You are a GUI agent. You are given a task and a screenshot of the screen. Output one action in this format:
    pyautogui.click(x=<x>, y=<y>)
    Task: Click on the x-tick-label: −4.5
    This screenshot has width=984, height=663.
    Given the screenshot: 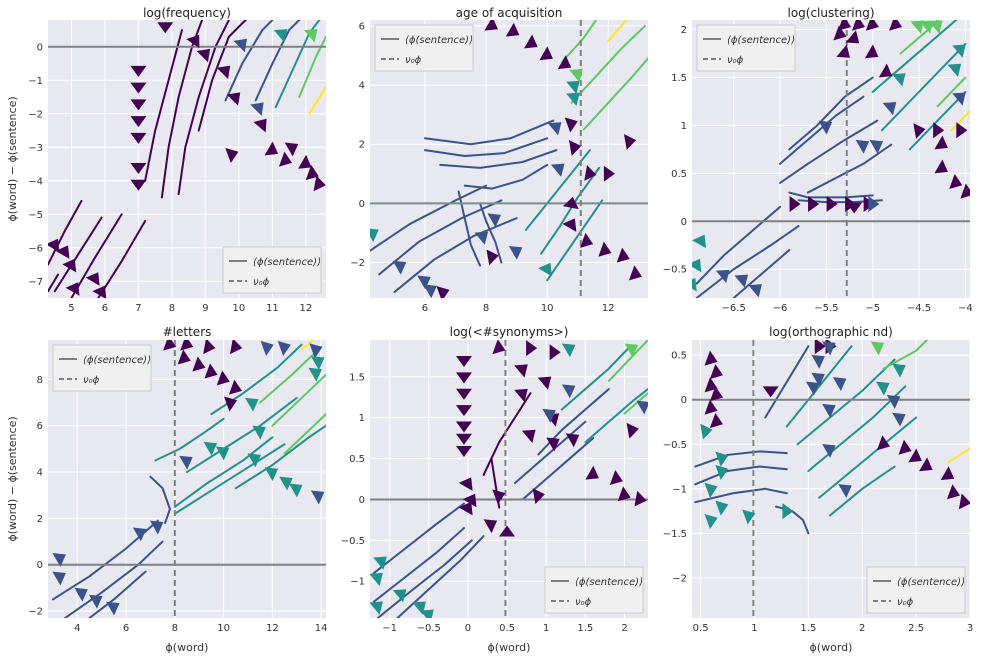 What is the action you would take?
    pyautogui.click(x=919, y=308)
    